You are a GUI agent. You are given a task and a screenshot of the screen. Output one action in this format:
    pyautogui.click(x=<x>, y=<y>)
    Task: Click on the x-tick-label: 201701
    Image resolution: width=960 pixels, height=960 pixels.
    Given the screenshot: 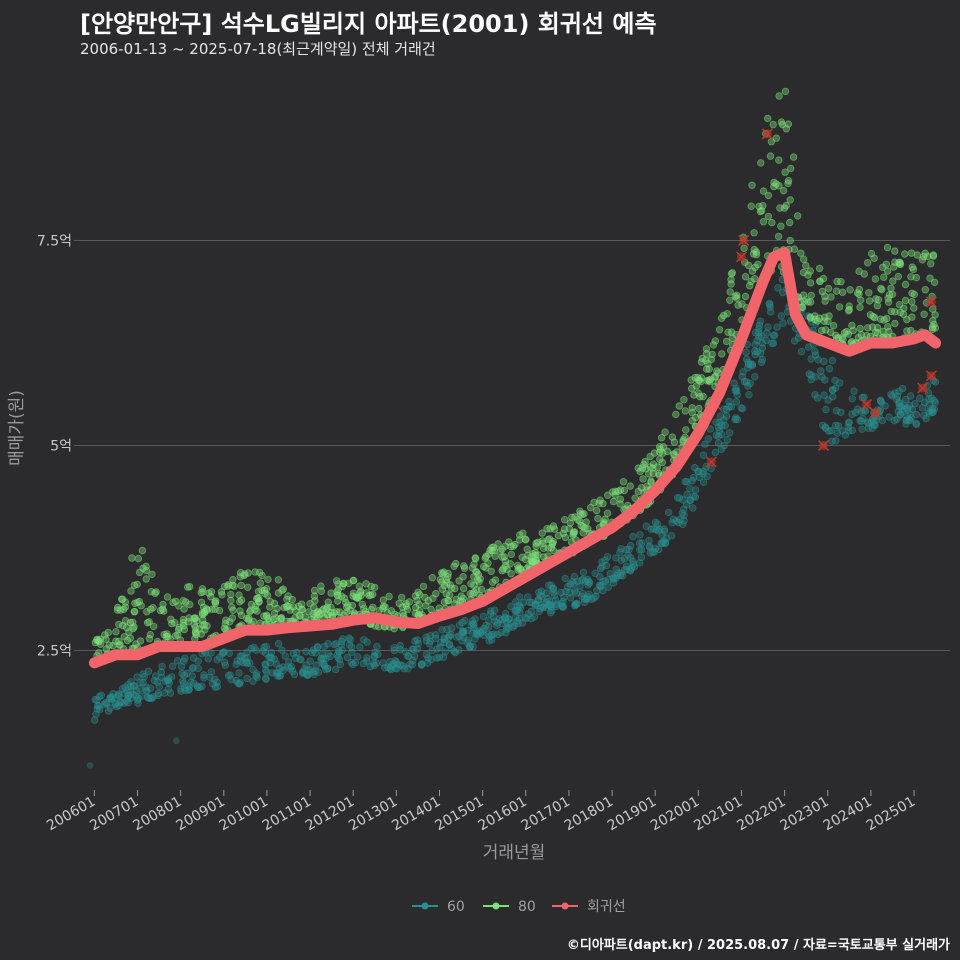 What is the action you would take?
    pyautogui.click(x=546, y=814)
    